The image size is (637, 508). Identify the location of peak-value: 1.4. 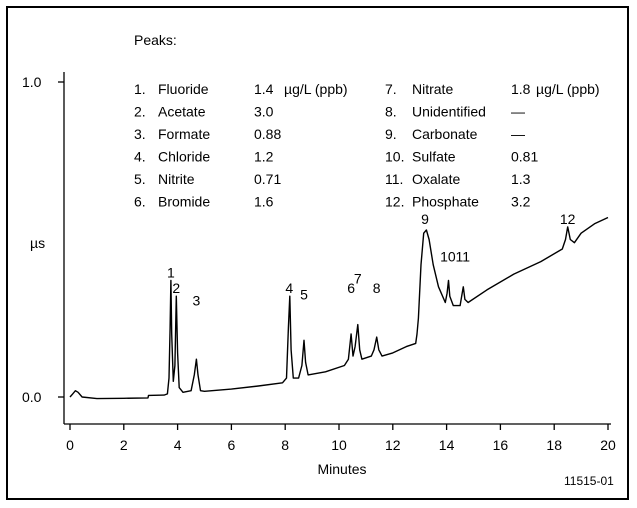
(264, 89).